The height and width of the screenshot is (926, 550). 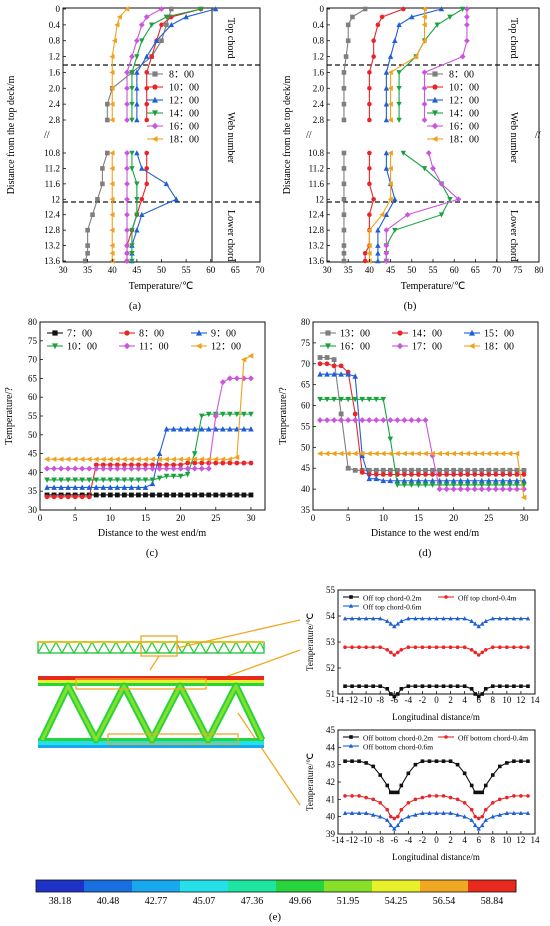 What do you see at coordinates (331, 590) in the screenshot?
I see `y-tick-label: 55` at bounding box center [331, 590].